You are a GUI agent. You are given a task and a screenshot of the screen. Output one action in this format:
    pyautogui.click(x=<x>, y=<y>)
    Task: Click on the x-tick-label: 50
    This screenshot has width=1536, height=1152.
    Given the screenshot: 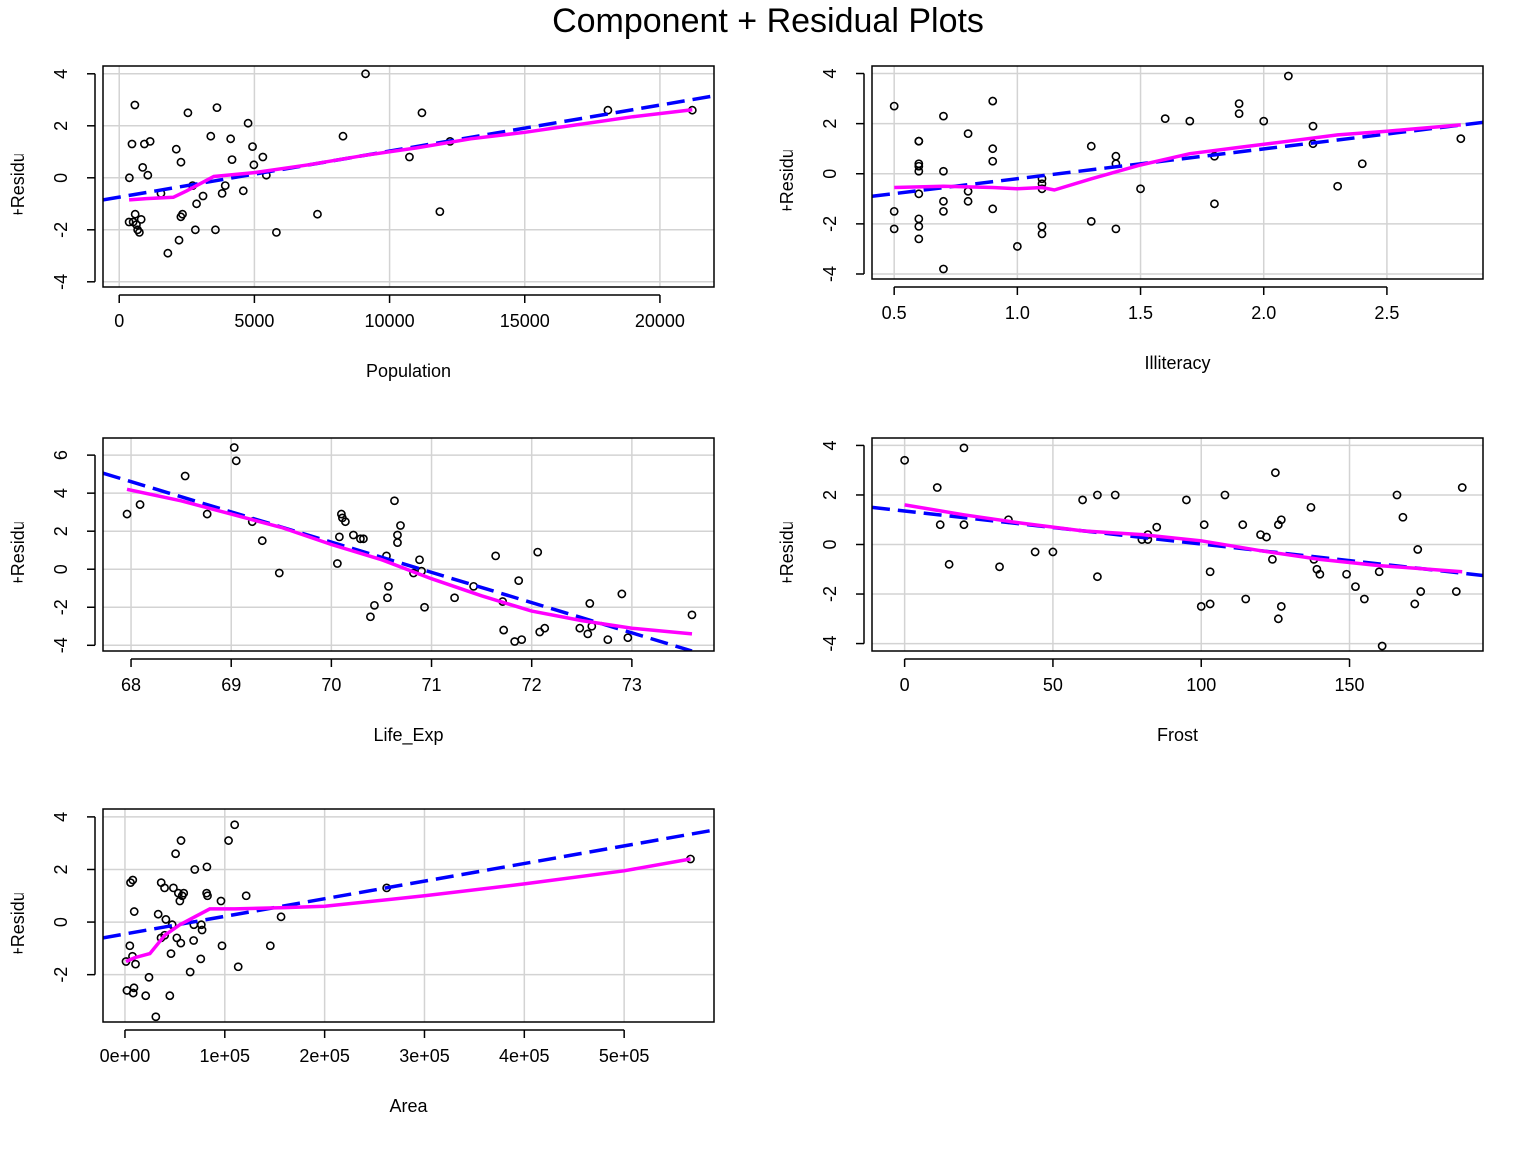 What is the action you would take?
    pyautogui.click(x=1053, y=685)
    